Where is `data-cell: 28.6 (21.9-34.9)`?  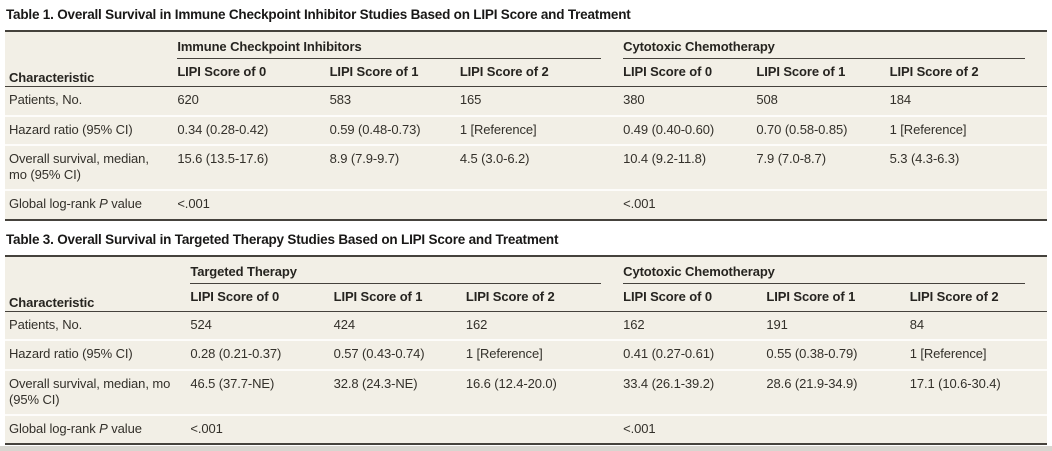
data-cell: 28.6 (21.9-34.9) is located at coordinates (838, 391).